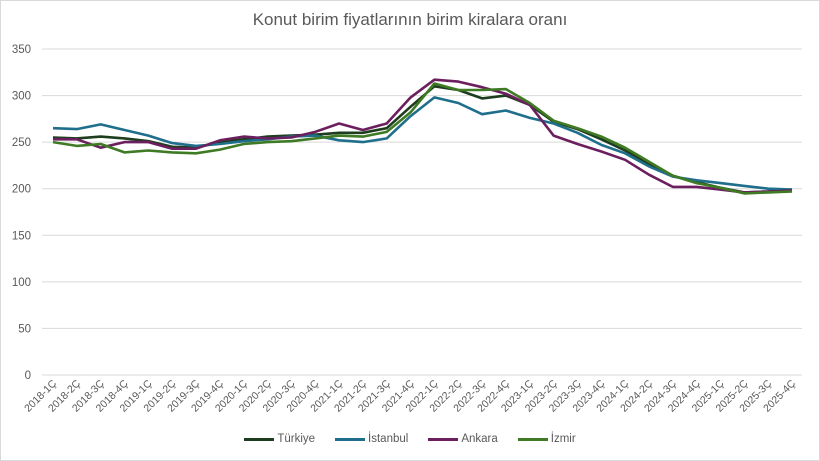 This screenshot has height=461, width=820. I want to click on legend-label: İstanbul, so click(388, 439).